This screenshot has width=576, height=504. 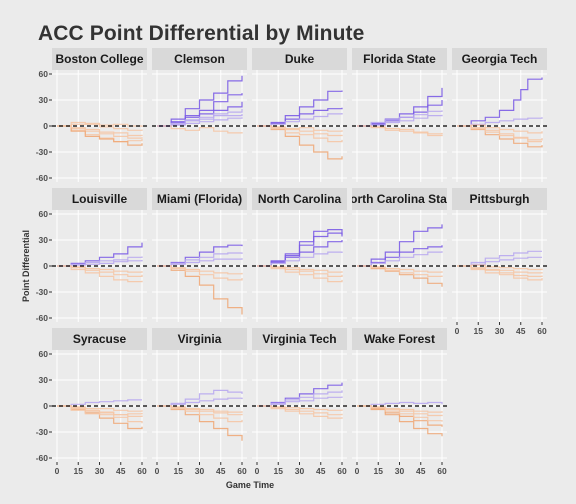 I want to click on panel-miami-florida: Miami (Florida), so click(x=199, y=255).